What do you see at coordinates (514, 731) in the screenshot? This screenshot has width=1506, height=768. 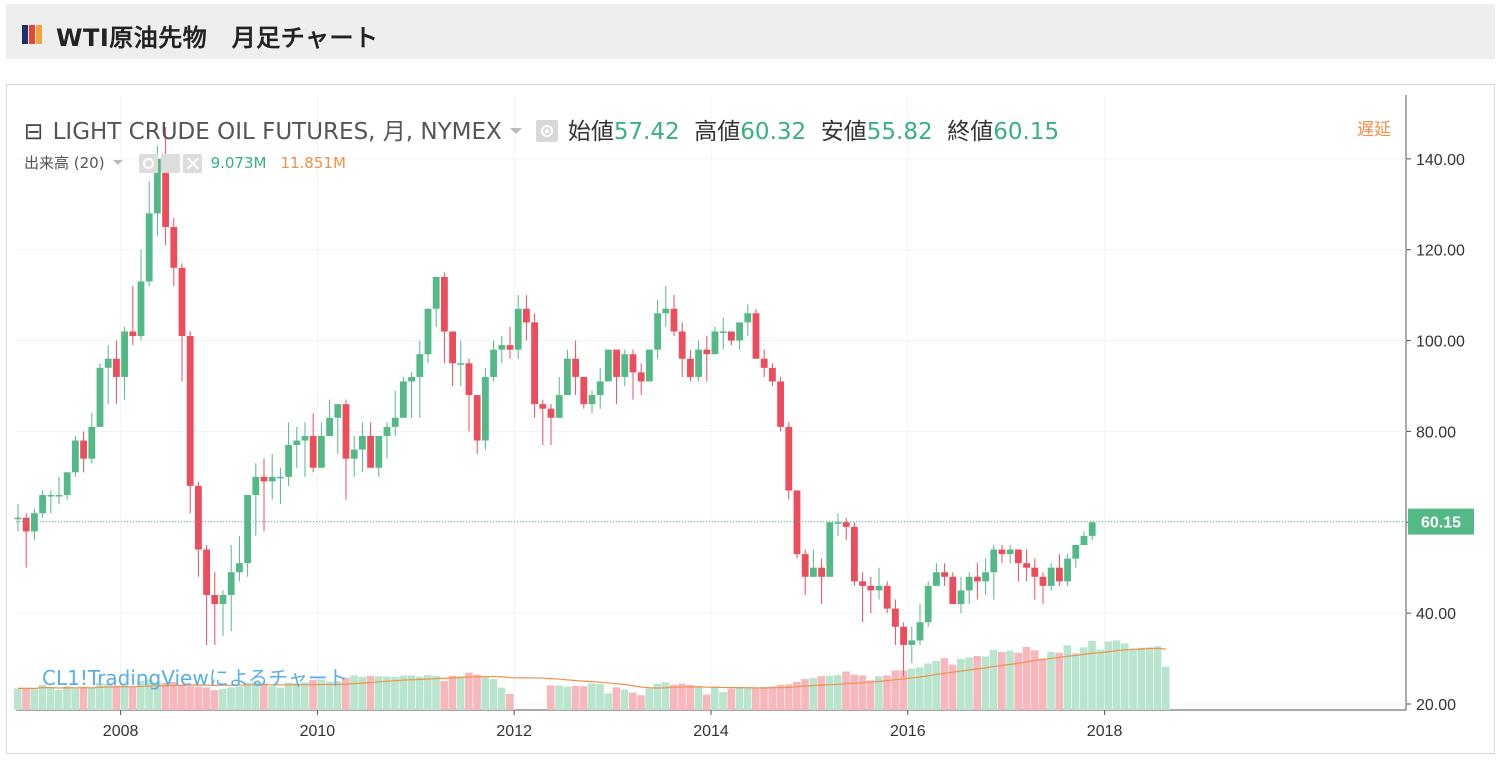 I see `time-tick-label: 2012` at bounding box center [514, 731].